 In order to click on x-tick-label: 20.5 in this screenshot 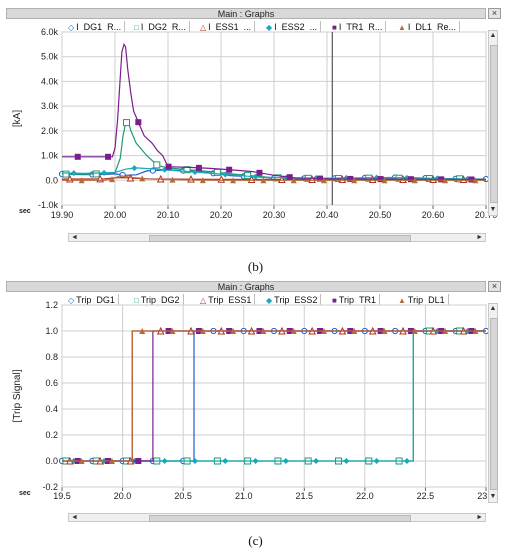, I will do `click(183, 496)`.